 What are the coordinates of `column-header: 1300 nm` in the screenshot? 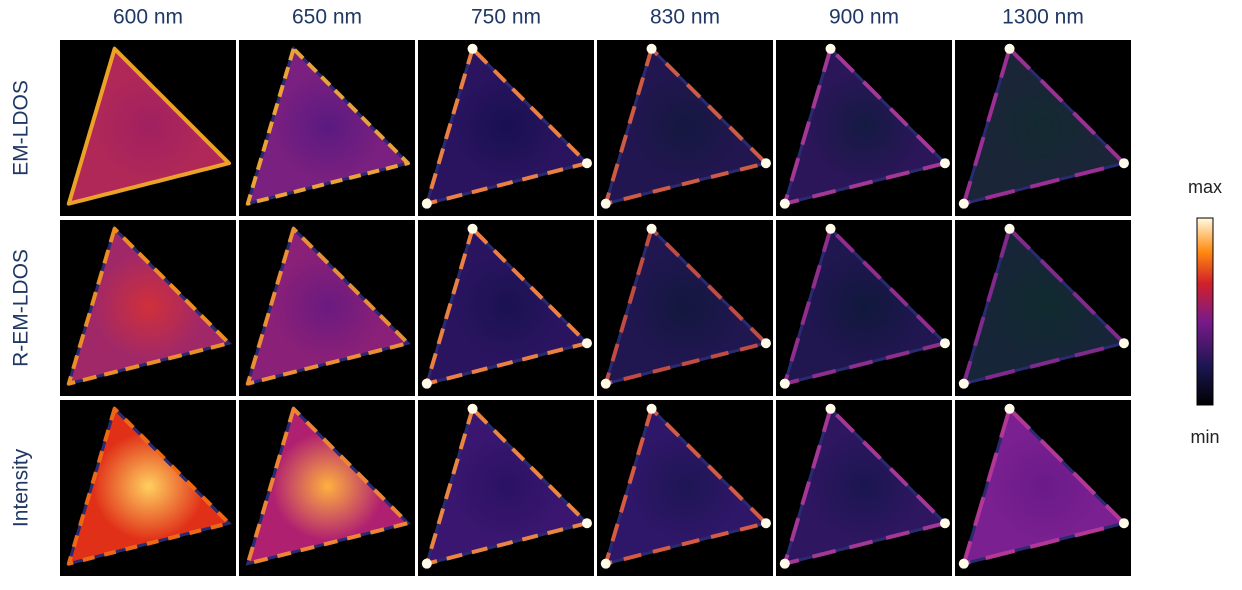 It's located at (1043, 17).